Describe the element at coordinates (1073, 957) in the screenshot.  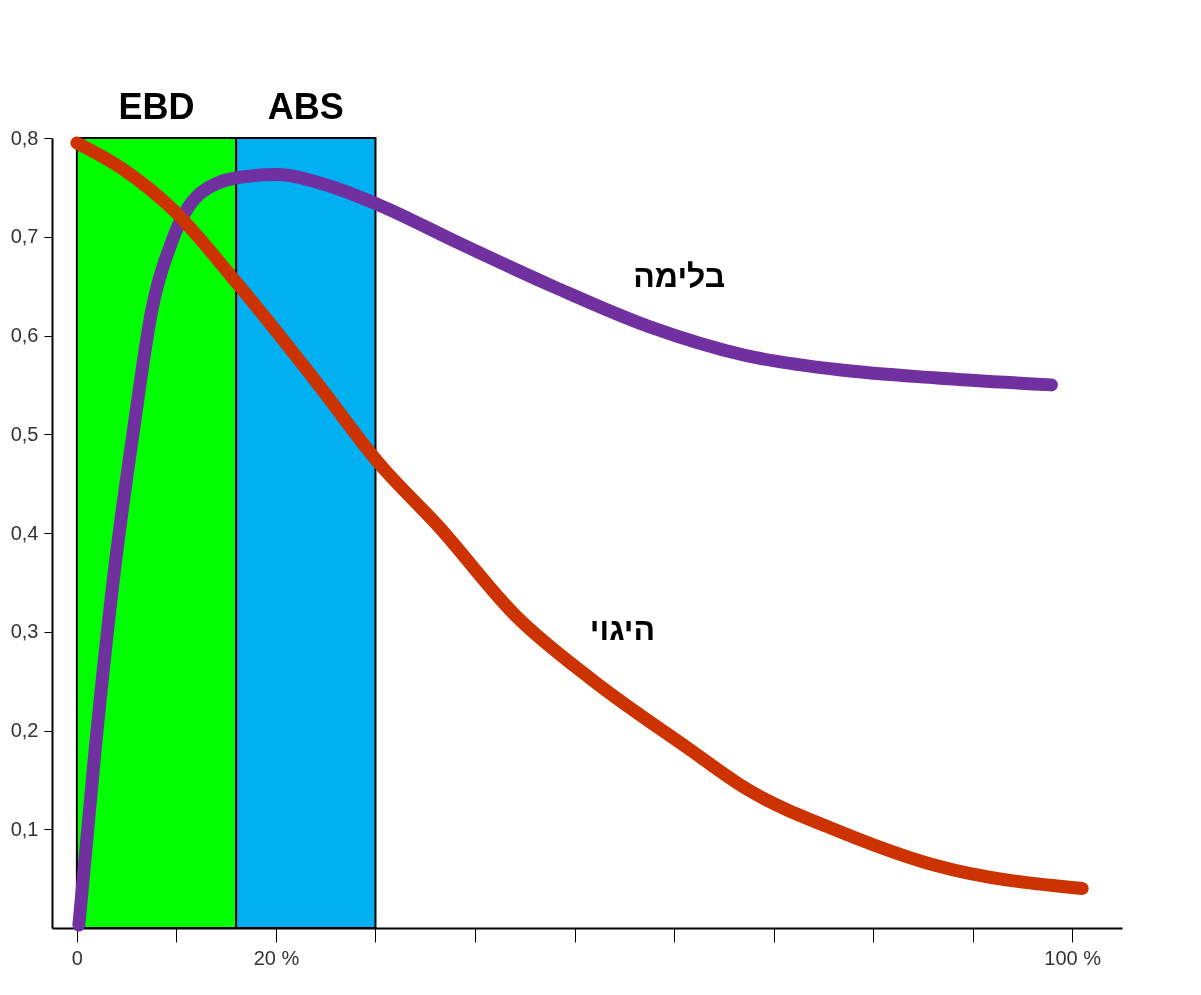
I see `x-tick-label: 100 %` at that location.